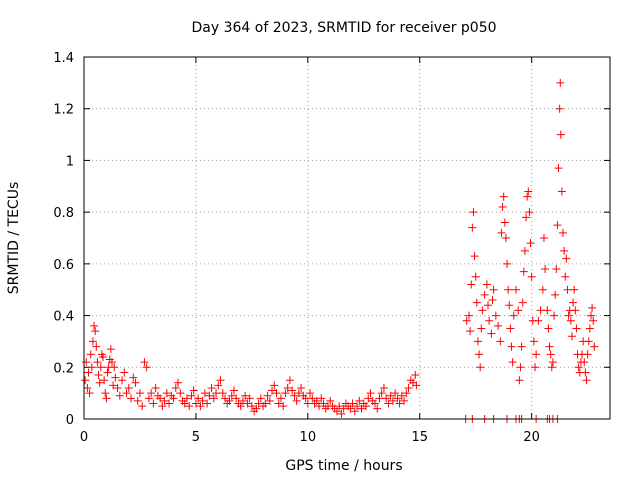 This screenshot has height=480, width=640. Describe the element at coordinates (63, 110) in the screenshot. I see `y-tick-label: 1.2` at that location.